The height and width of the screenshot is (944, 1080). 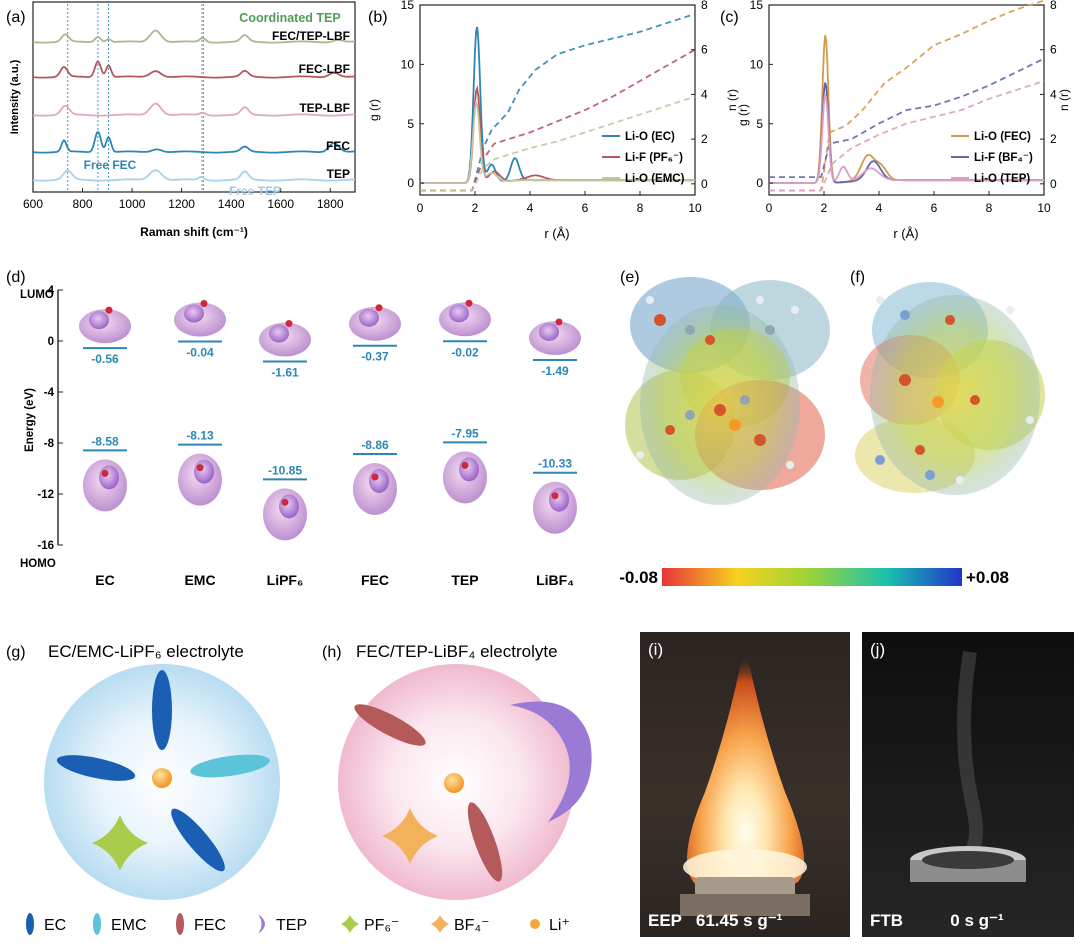 I want to click on emc-molecule, so click(x=230, y=766).